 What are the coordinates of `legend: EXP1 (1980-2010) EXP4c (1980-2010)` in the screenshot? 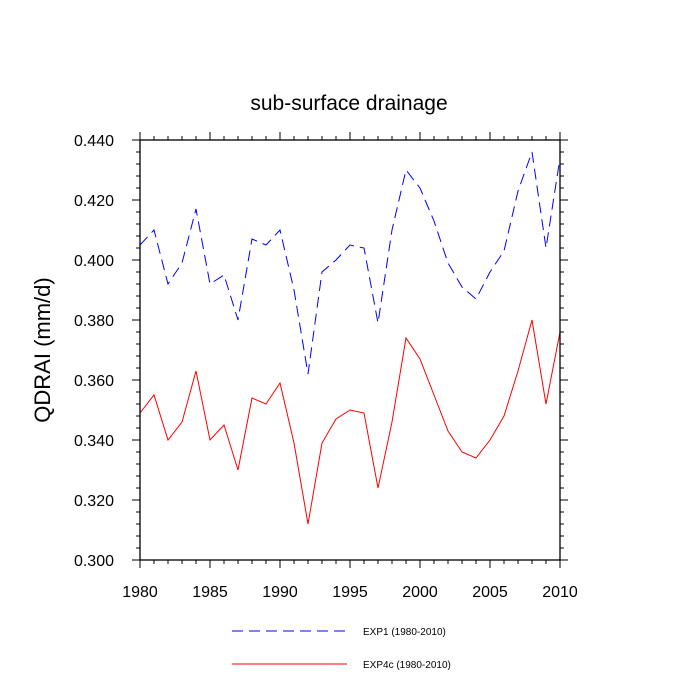 It's located at (341, 649).